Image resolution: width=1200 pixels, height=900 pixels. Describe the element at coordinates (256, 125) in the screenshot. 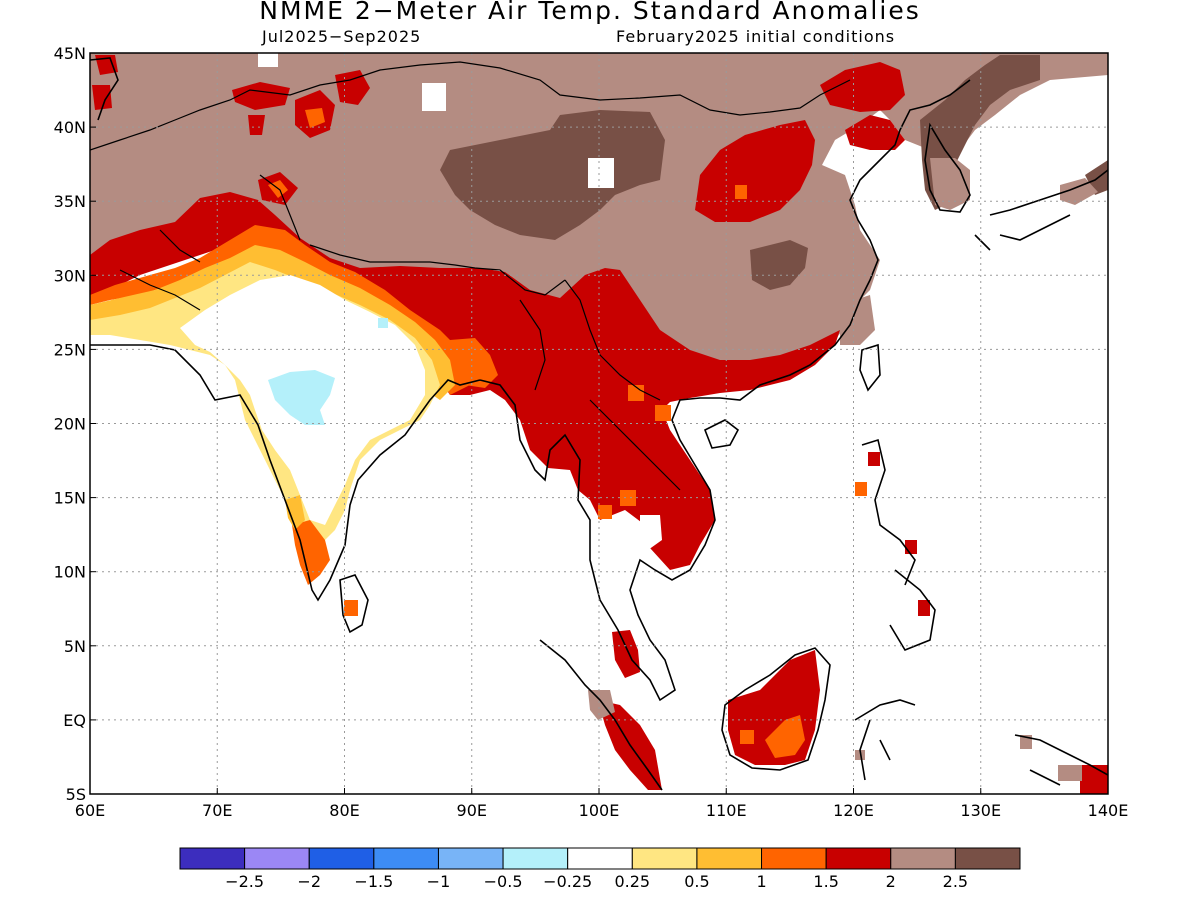

I see `region-red-tian` at that location.